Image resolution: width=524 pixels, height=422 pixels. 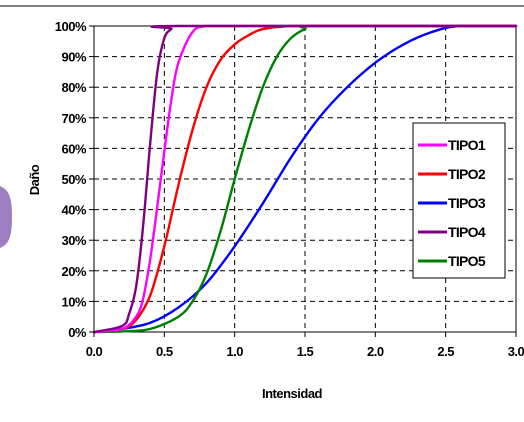 I want to click on x-tick-label: 1.0, so click(x=234, y=351).